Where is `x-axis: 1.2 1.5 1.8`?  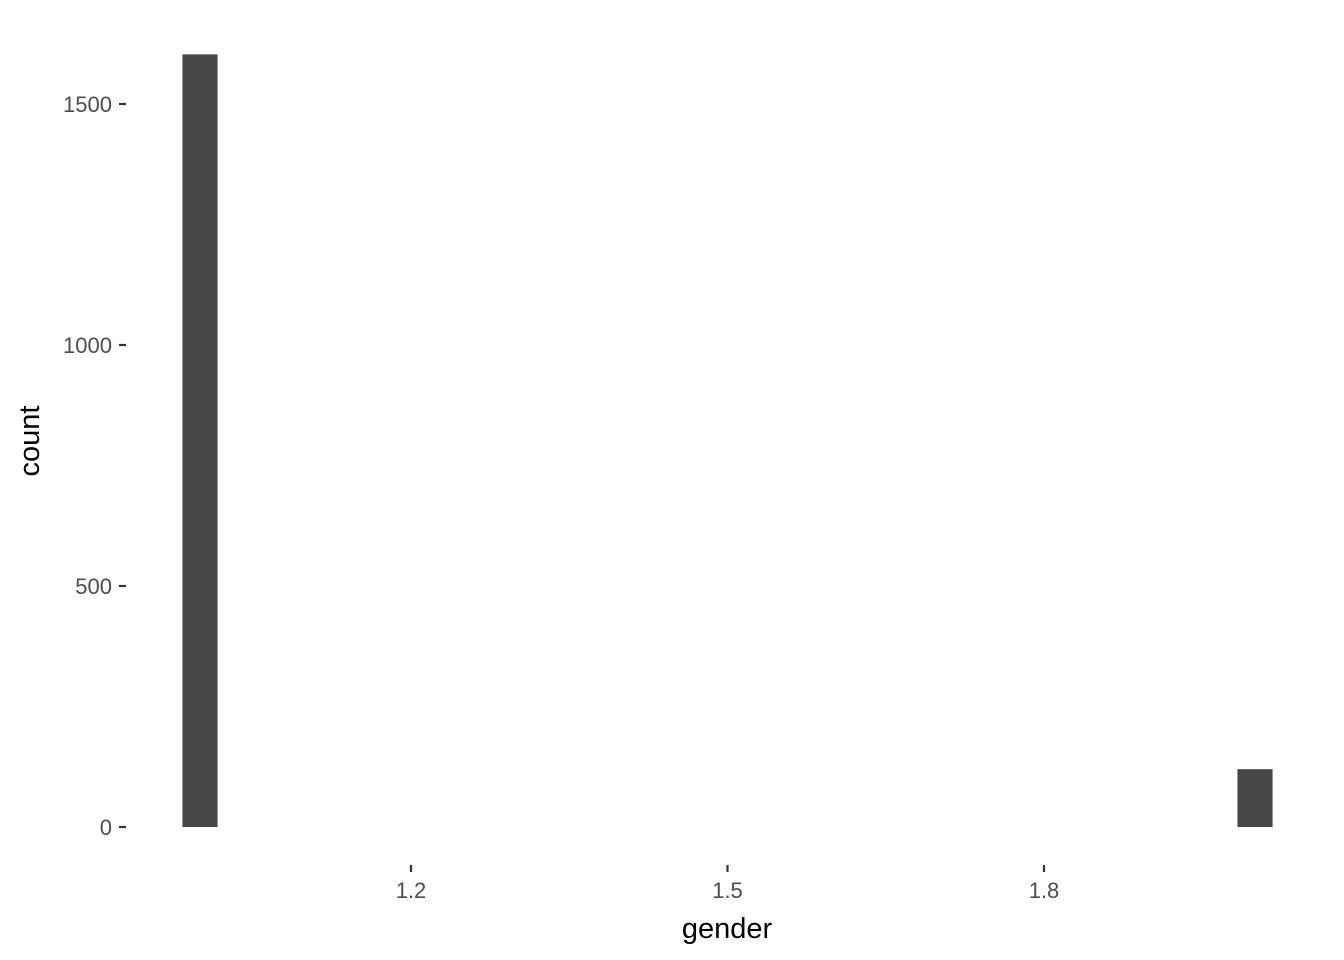 x-axis: 1.2 1.5 1.8 is located at coordinates (728, 884).